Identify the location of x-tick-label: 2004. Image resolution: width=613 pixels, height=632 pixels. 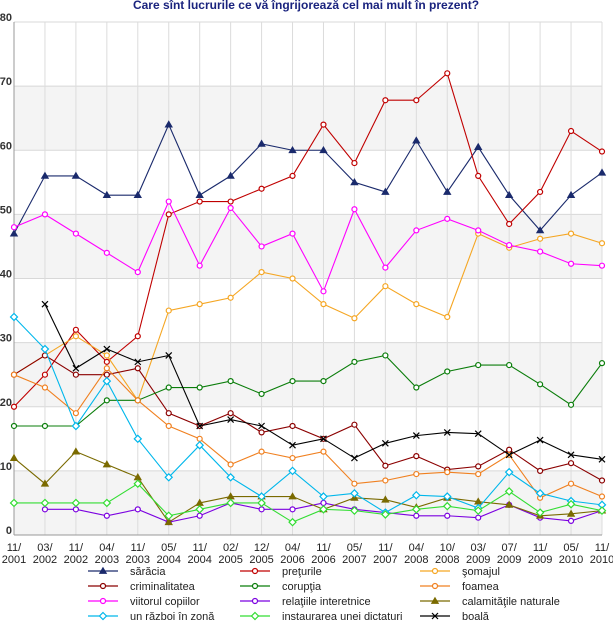
(199, 560).